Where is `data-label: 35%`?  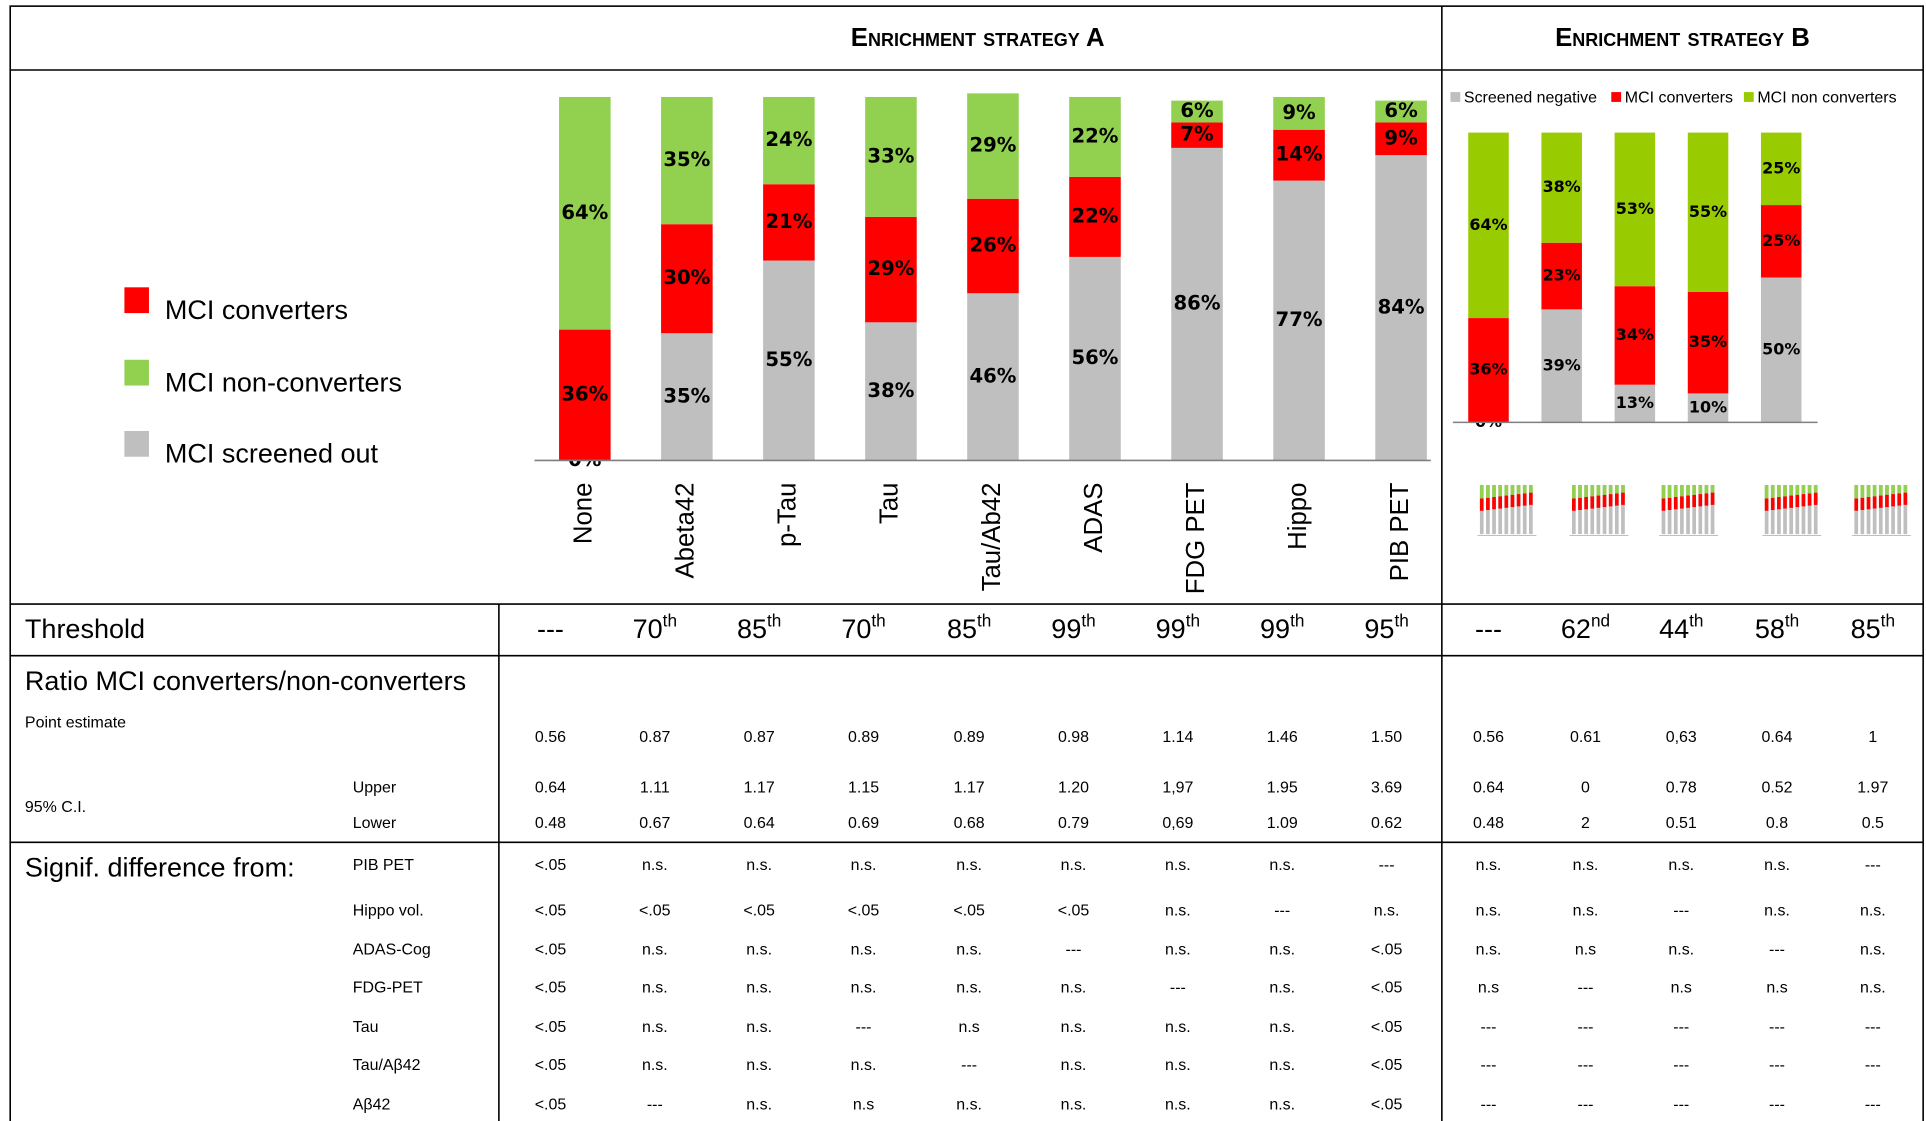
data-label: 35% is located at coordinates (686, 395).